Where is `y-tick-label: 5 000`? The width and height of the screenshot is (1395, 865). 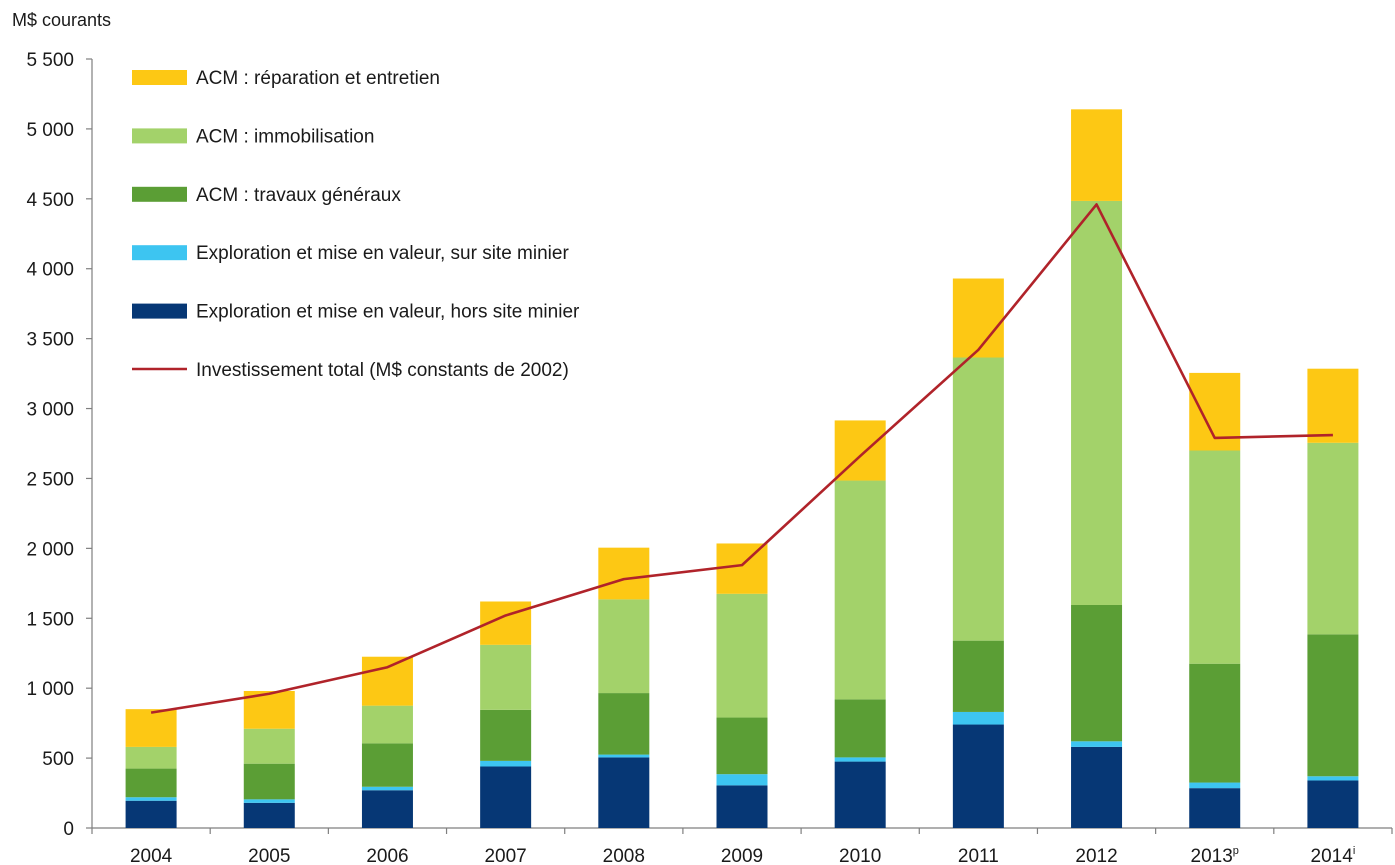 y-tick-label: 5 000 is located at coordinates (50, 130).